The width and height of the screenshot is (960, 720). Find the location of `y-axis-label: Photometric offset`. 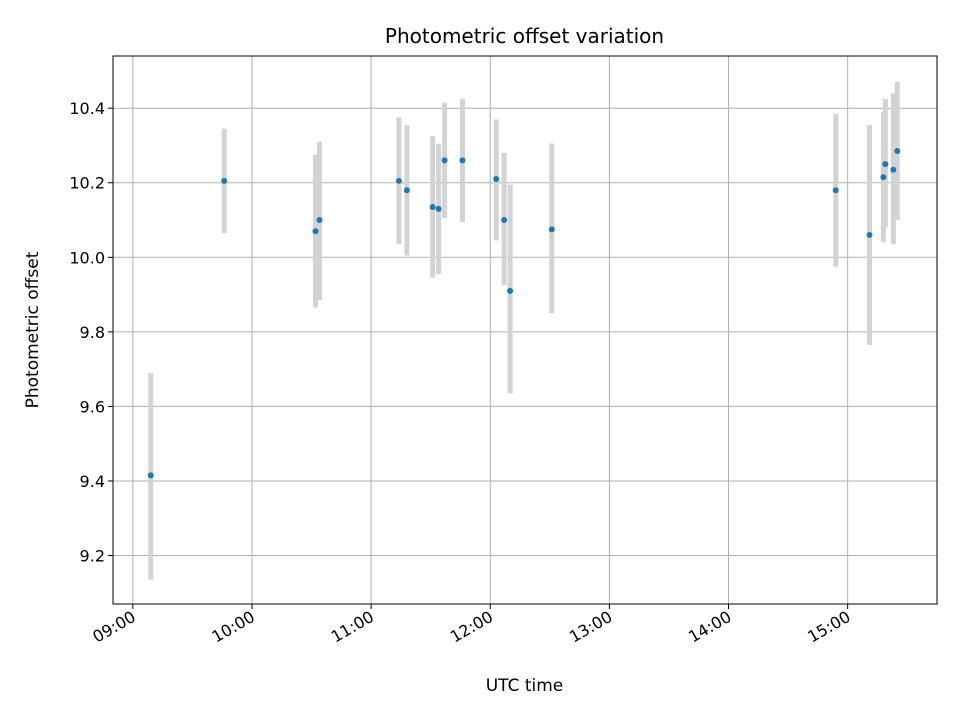

y-axis-label: Photometric offset is located at coordinates (33, 329).